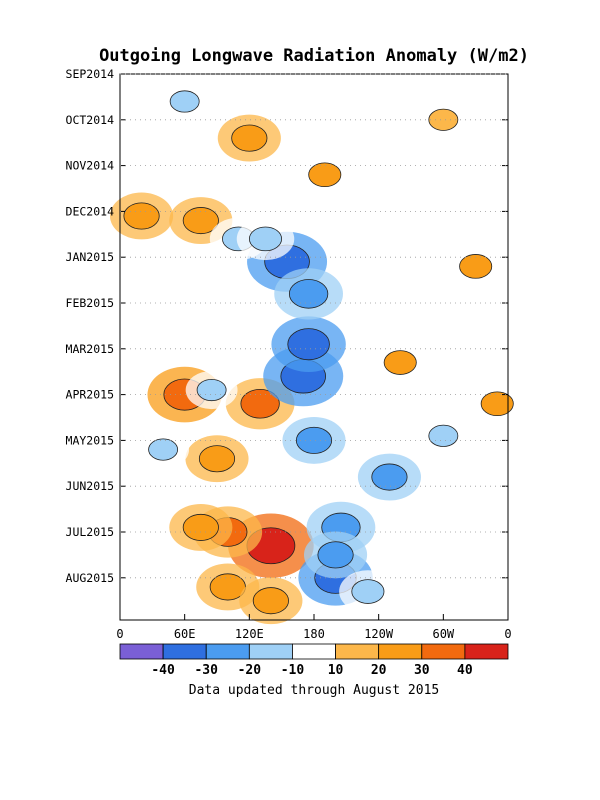 The image size is (600, 800). What do you see at coordinates (314, 690) in the screenshot?
I see `data-update-note: Data updated through August 2015` at bounding box center [314, 690].